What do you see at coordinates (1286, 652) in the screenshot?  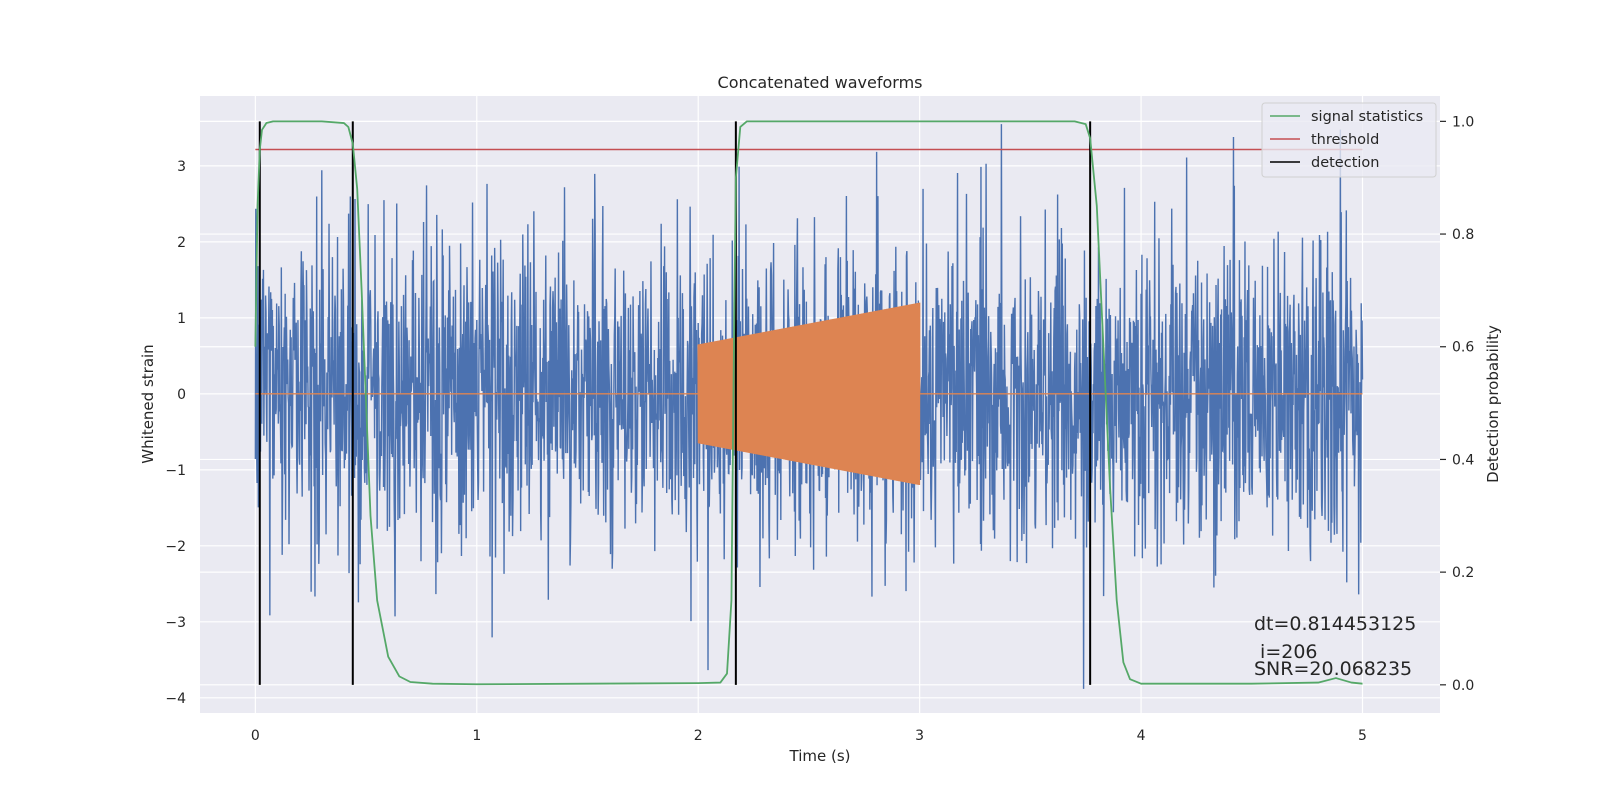 I see `annotation-i: i=206` at bounding box center [1286, 652].